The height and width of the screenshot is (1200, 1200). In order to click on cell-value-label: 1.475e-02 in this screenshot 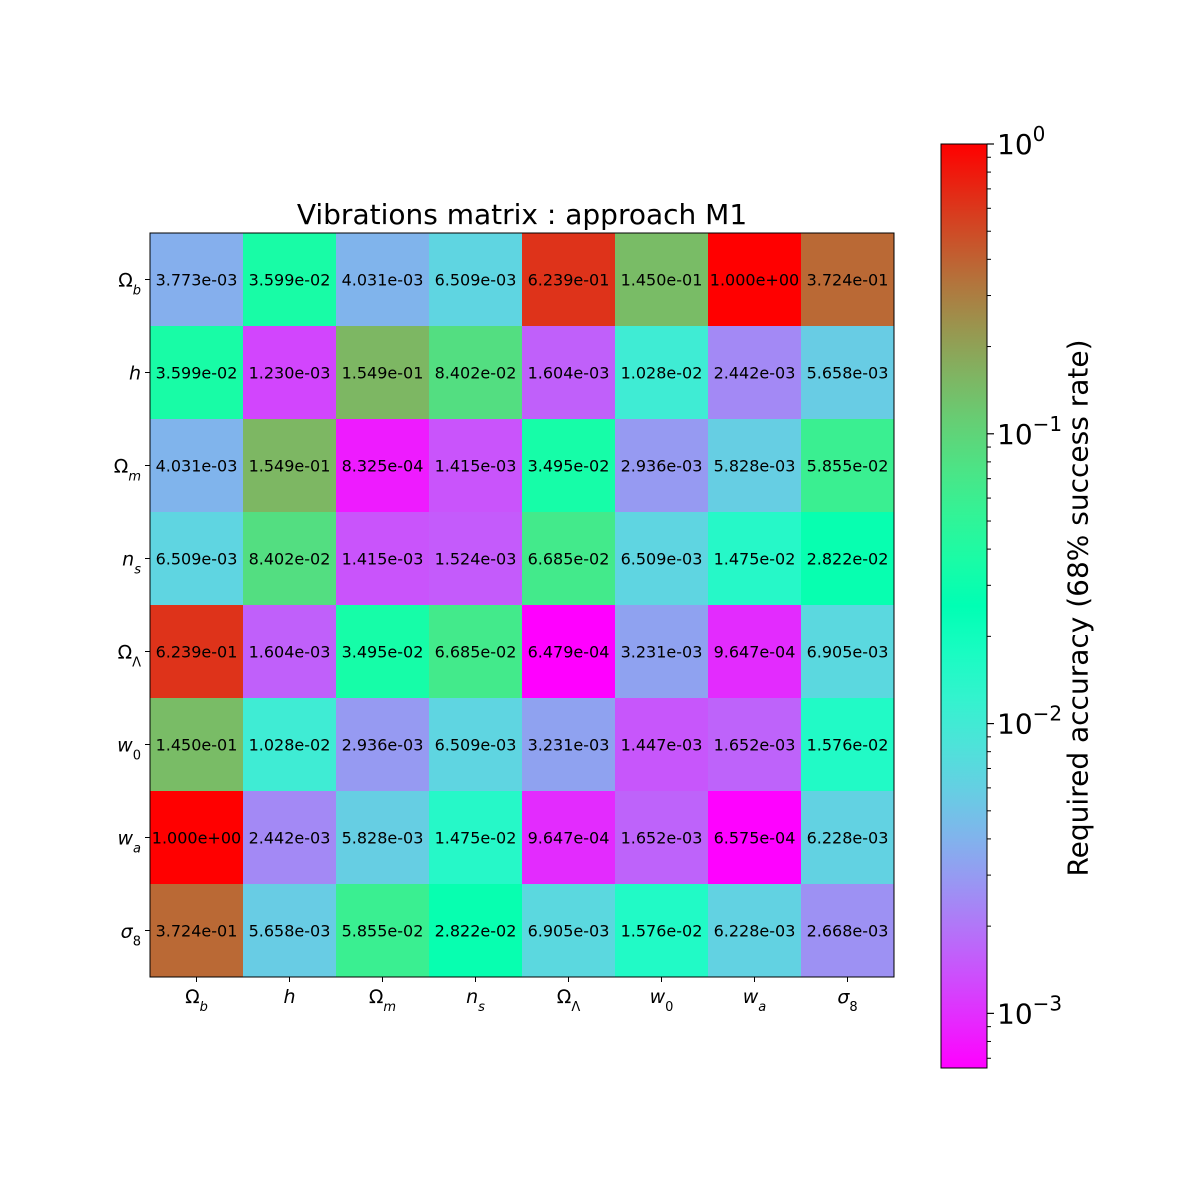, I will do `click(476, 838)`.